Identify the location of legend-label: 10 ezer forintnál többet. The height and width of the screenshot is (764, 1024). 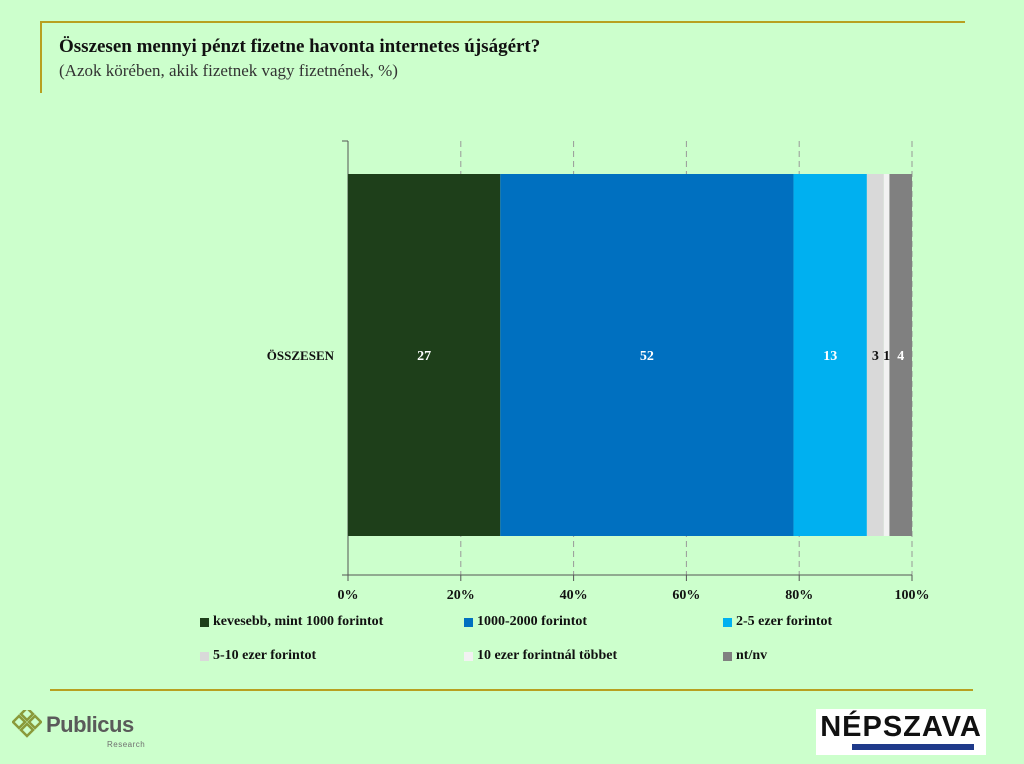
(547, 655).